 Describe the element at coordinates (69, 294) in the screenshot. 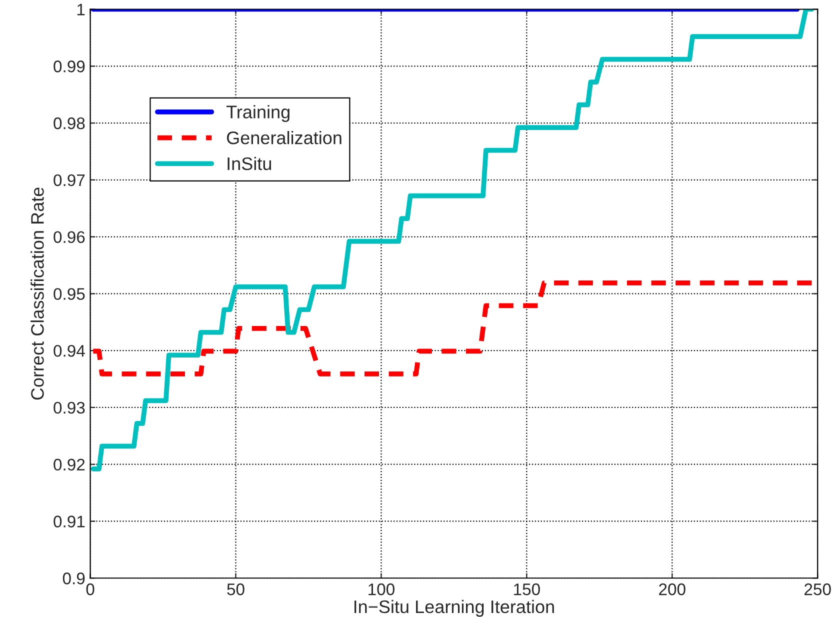

I see `y-tick-label: 0.95` at that location.